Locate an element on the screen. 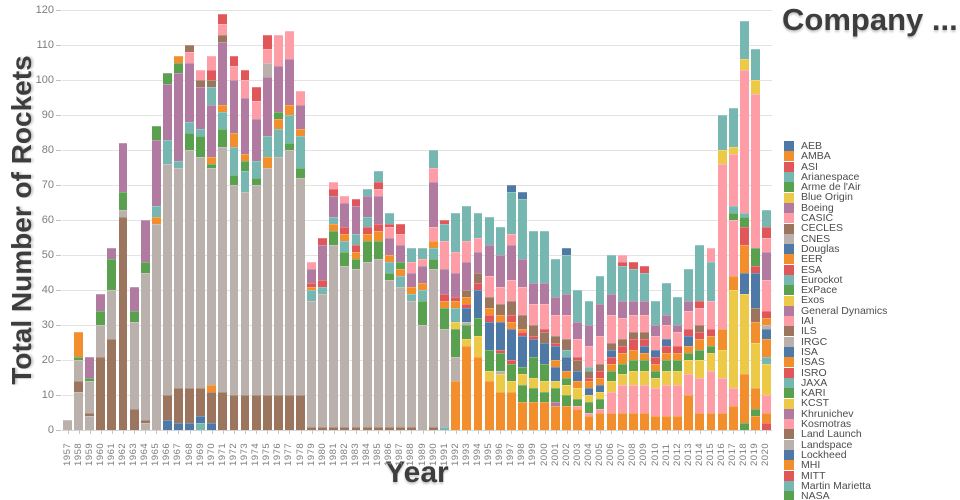  legend-item-label: ESA is located at coordinates (812, 269).